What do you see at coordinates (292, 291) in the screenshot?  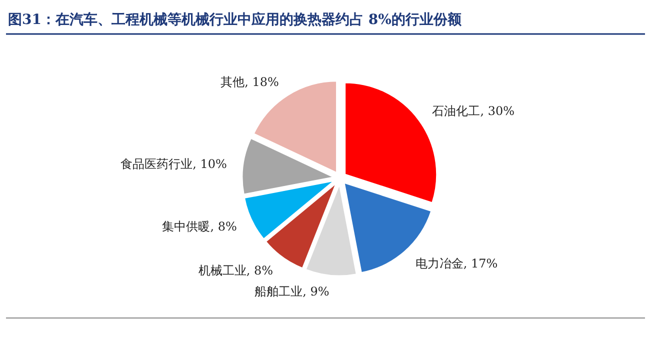 I see `slice-label: 船舶工业, 9%` at bounding box center [292, 291].